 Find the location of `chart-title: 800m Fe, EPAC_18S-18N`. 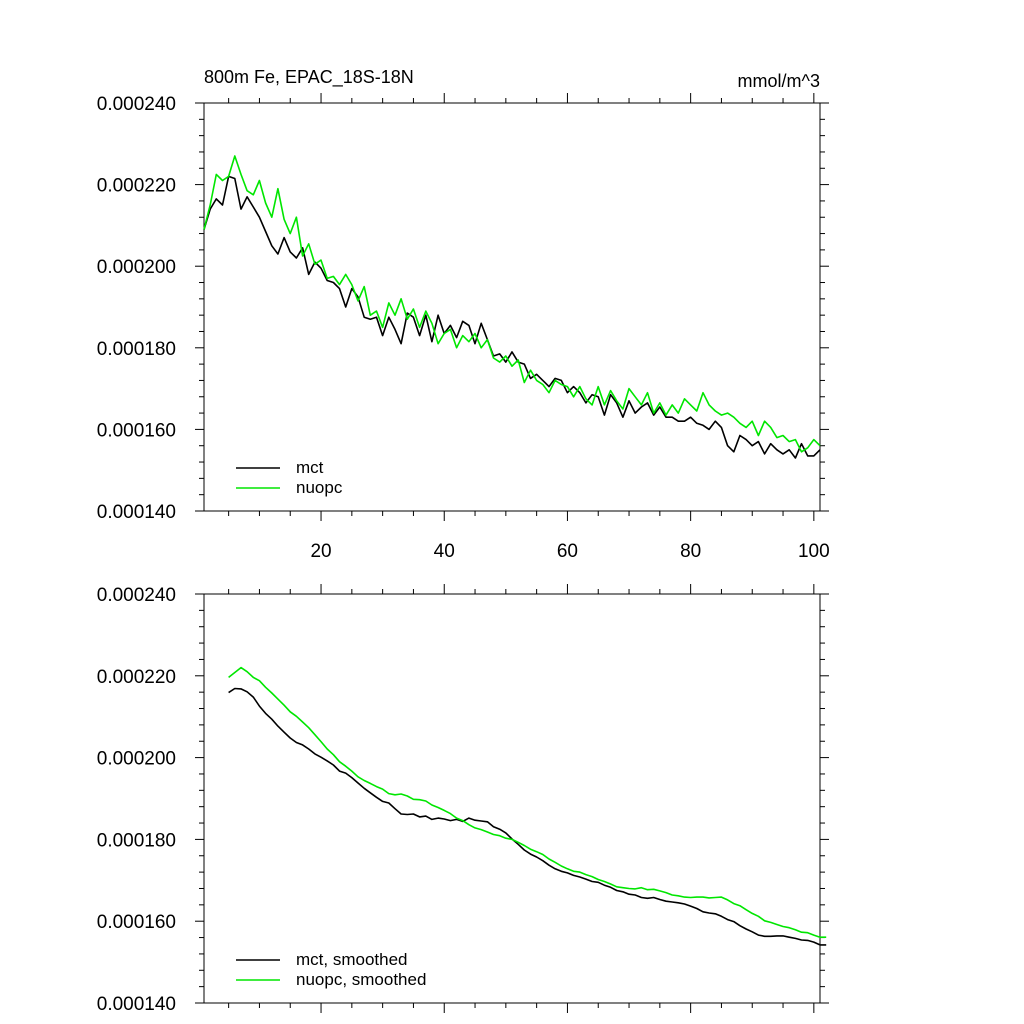

chart-title: 800m Fe, EPAC_18S-18N is located at coordinates (309, 77).